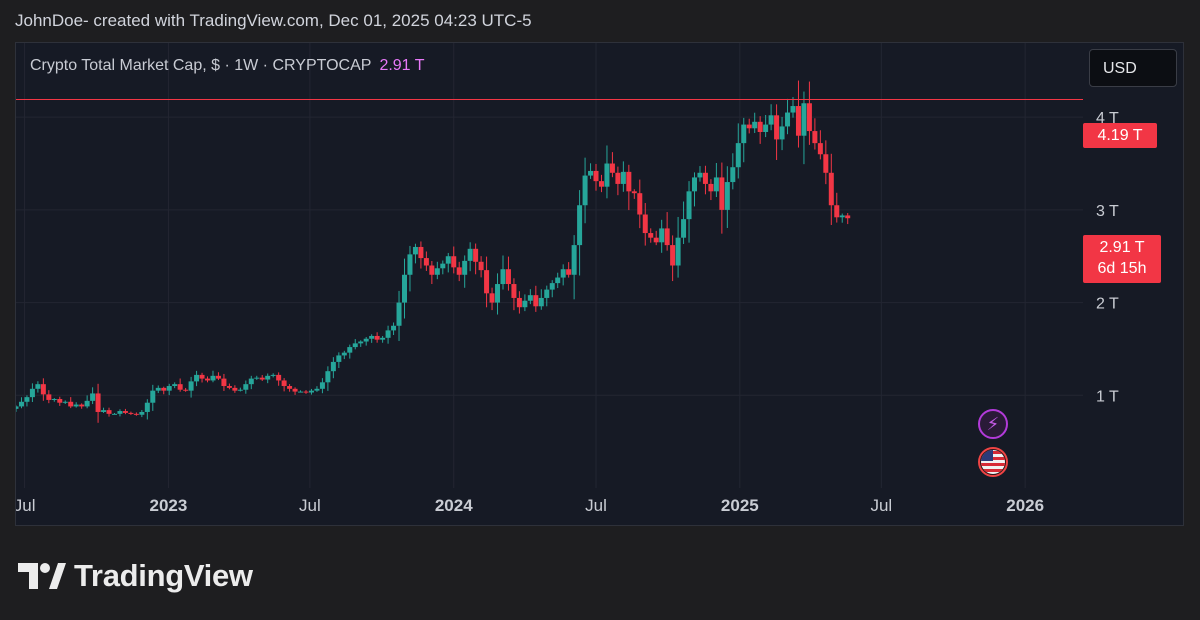  I want to click on brand-name: TradingView, so click(163, 575).